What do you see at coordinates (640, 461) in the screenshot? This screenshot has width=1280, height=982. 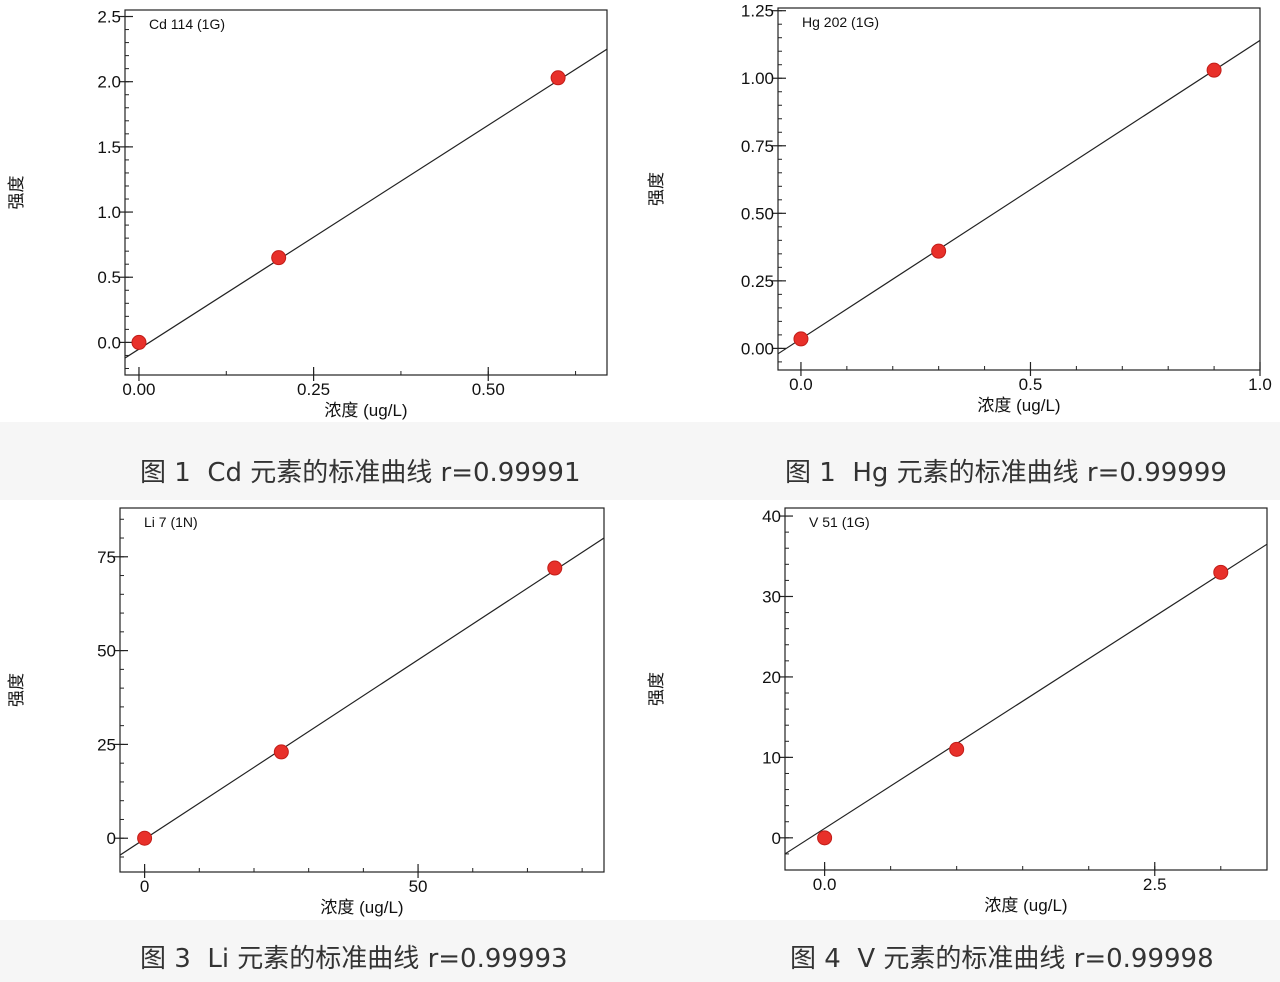 I see `caption-band-top` at bounding box center [640, 461].